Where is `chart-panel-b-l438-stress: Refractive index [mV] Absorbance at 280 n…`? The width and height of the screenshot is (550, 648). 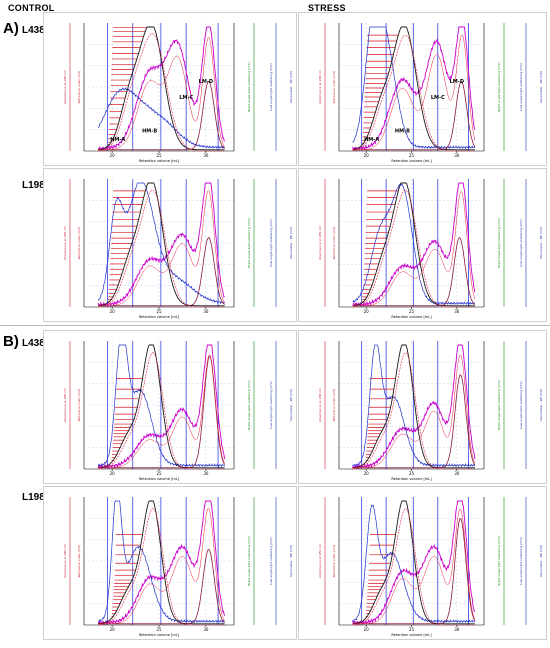
chart-panel-b-l438-stress: Refractive index [mV] Absorbance at 280 n… is located at coordinates (422, 407).